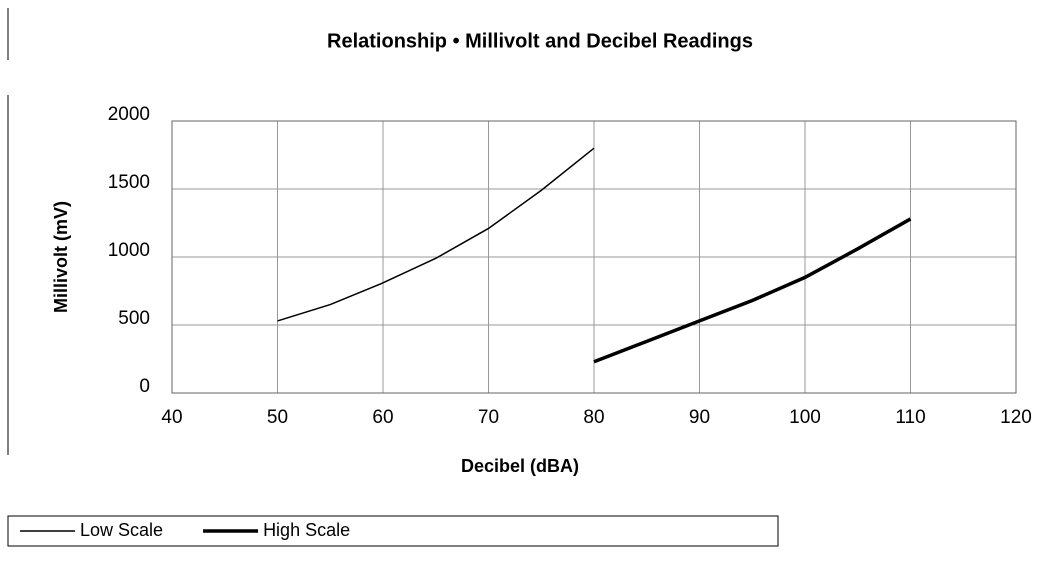 The image size is (1050, 561). Describe the element at coordinates (1016, 417) in the screenshot. I see `x-tick-label: 120` at that location.